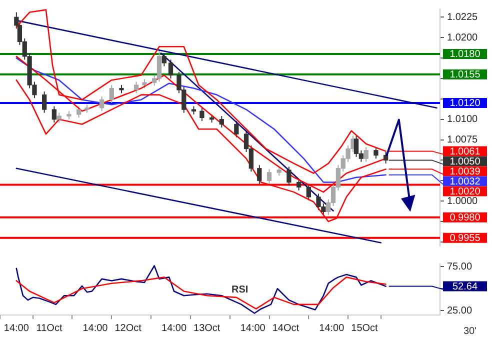  I want to click on y-tick-label: 75.00, so click(459, 266).